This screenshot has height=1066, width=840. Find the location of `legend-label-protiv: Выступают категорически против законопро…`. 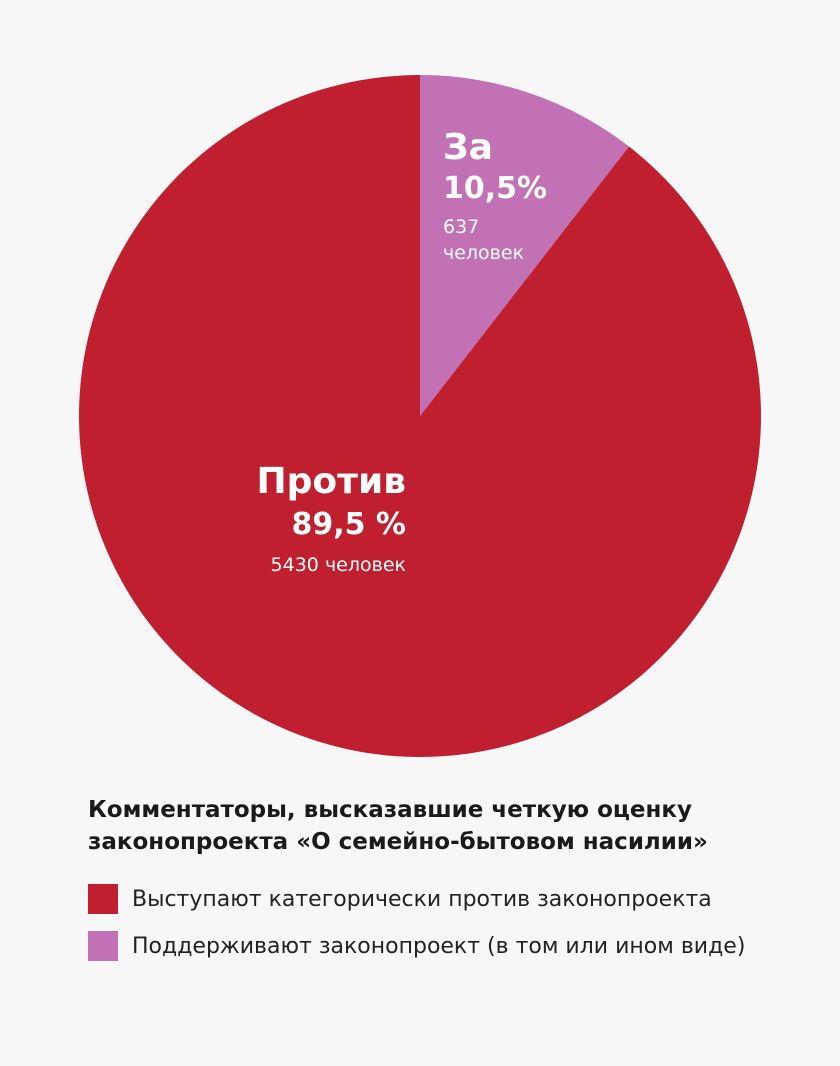

legend-label-protiv: Выступают категорически против законопро… is located at coordinates (422, 899).